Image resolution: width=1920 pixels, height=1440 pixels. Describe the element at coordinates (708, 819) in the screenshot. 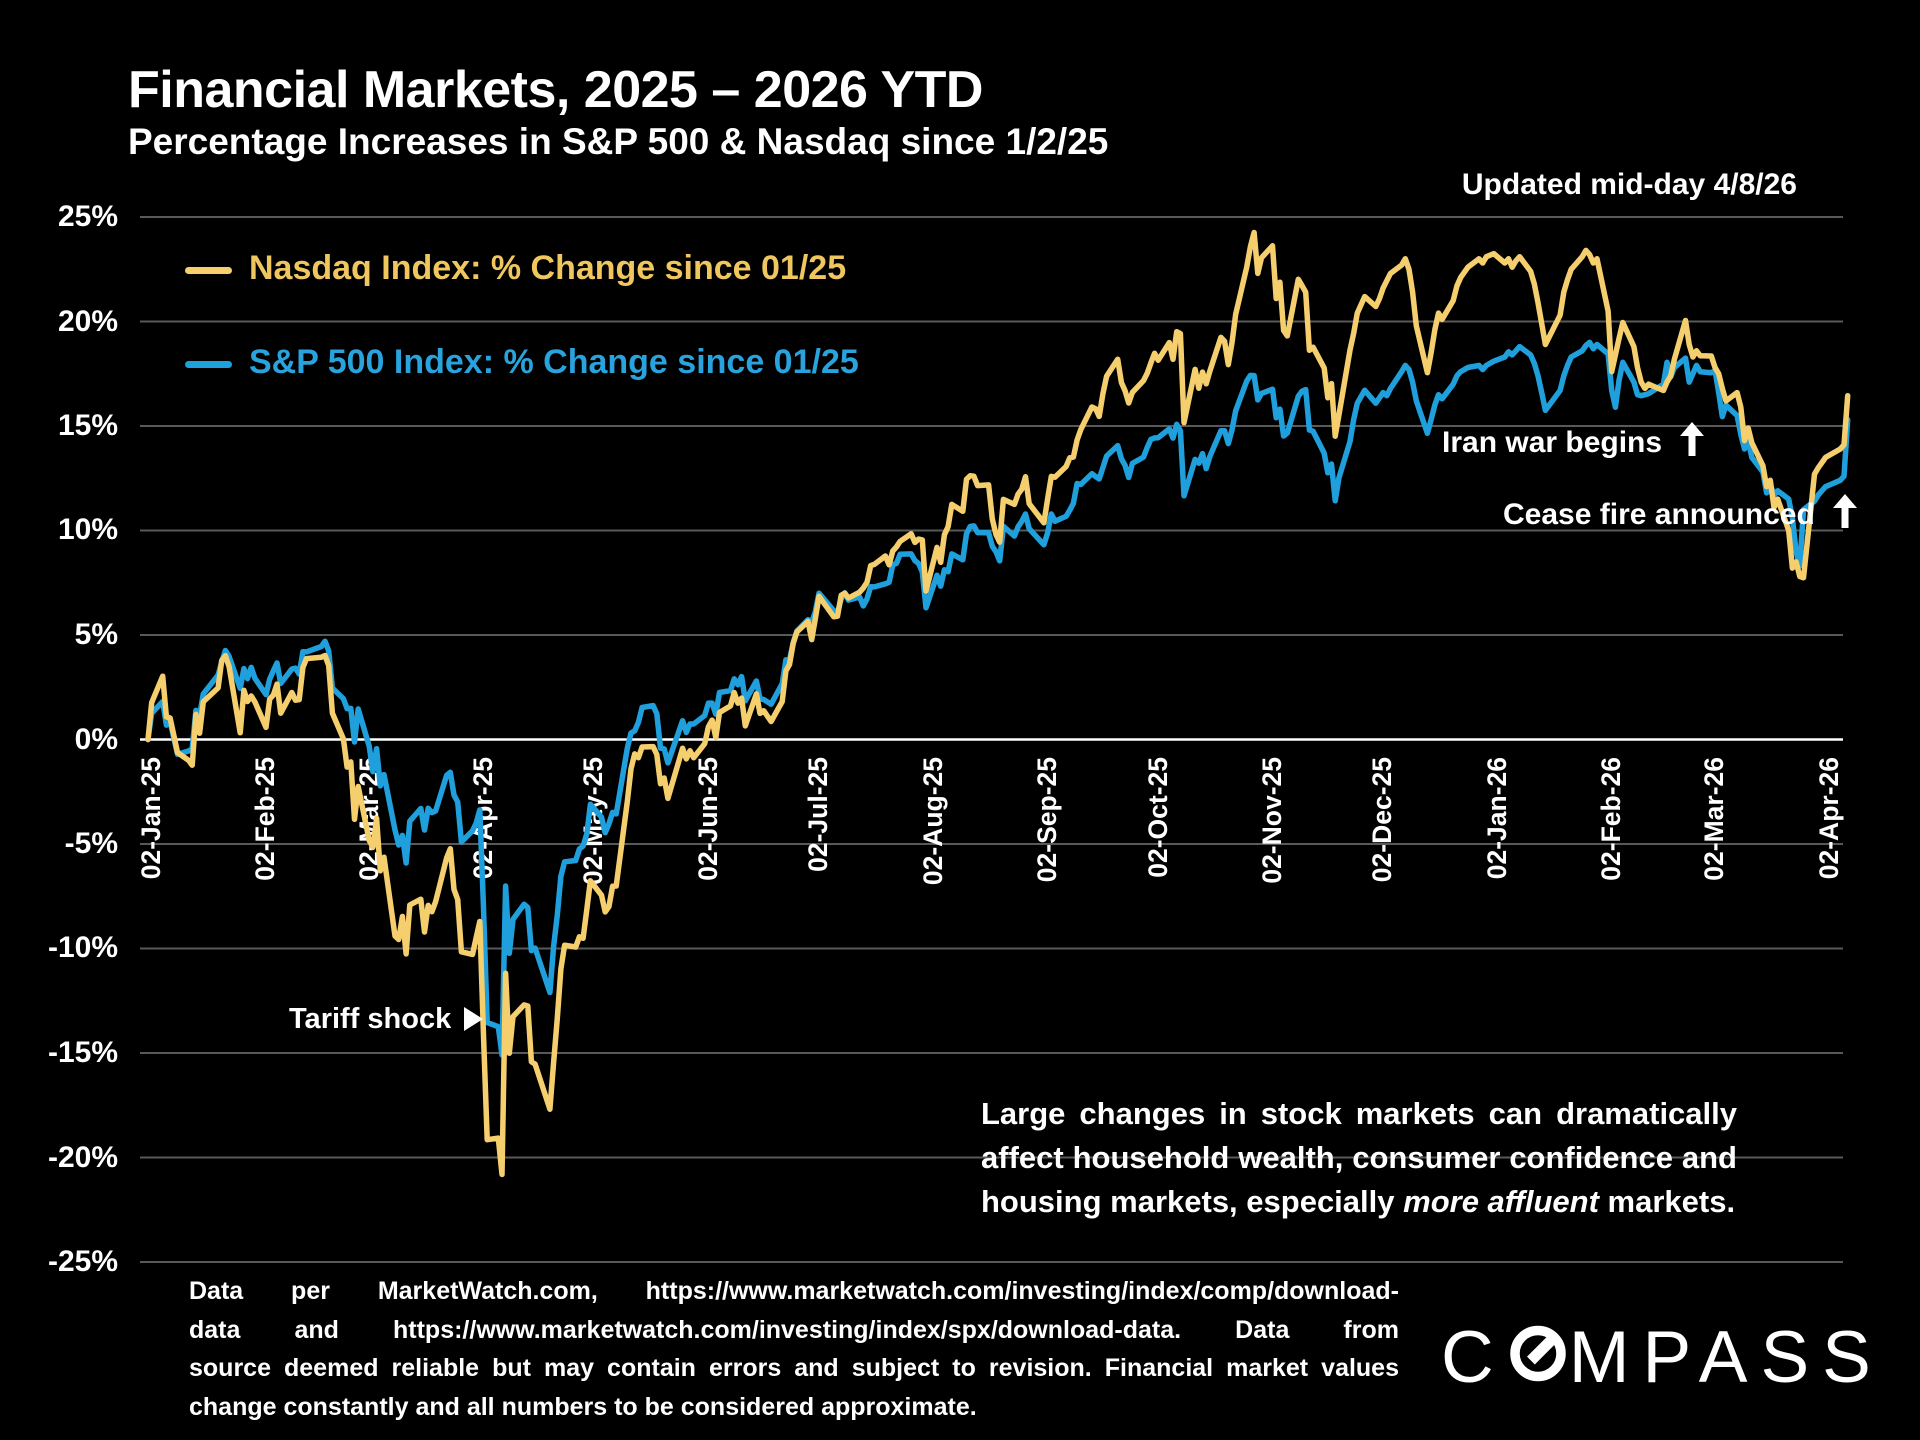

I see `svg-text: 02-Jun-25` at that location.